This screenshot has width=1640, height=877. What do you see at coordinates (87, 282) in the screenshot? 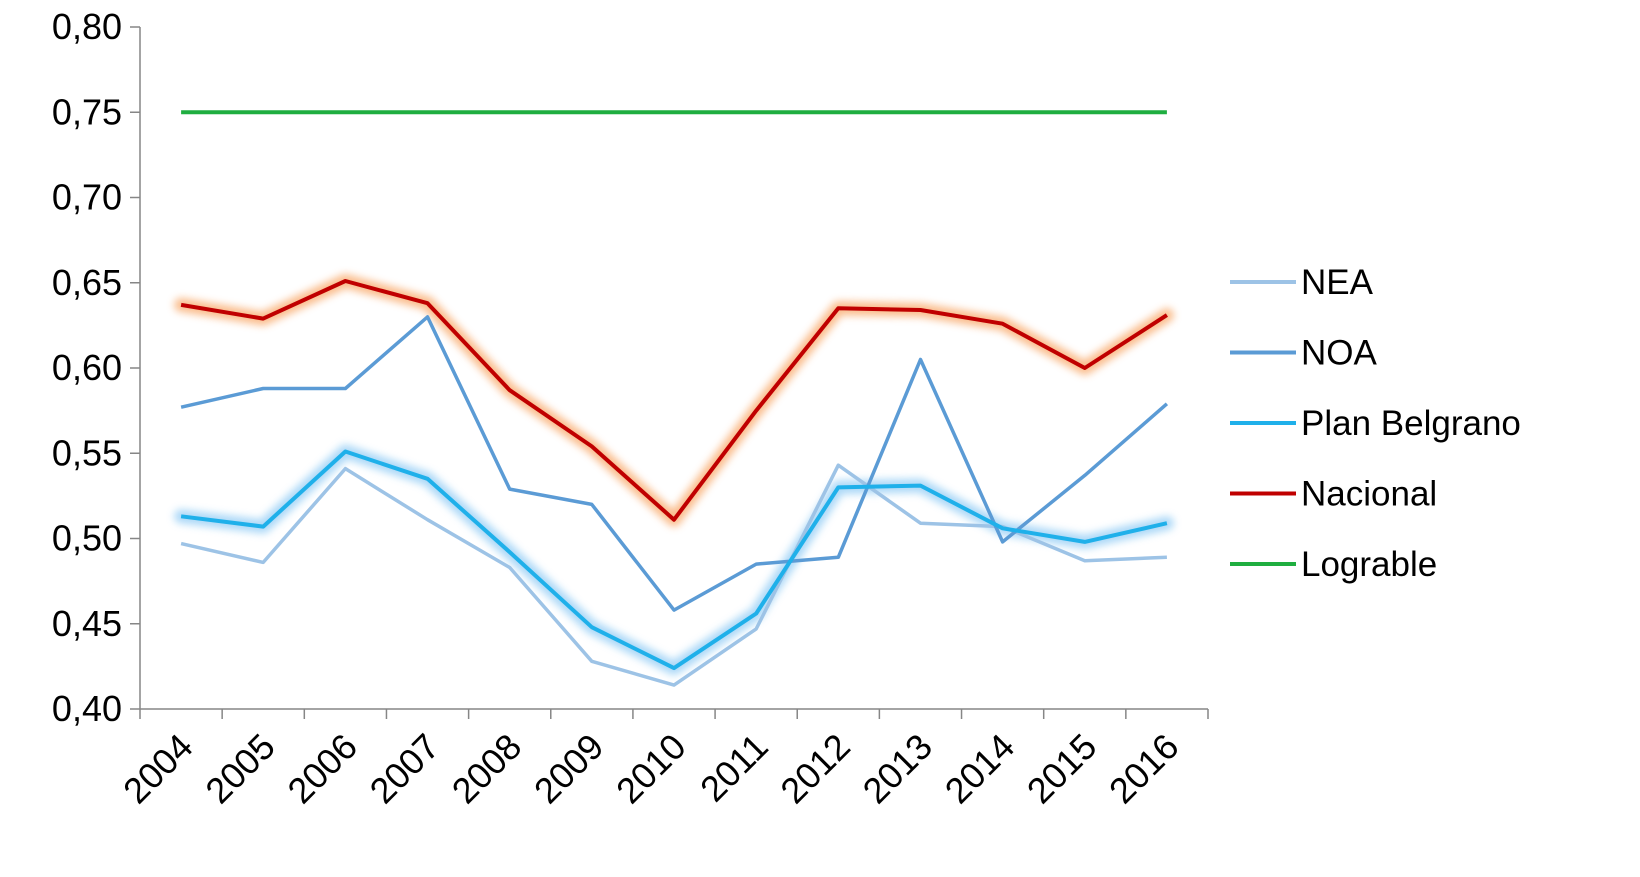
I see `y-tick-label: 0,65` at bounding box center [87, 282].